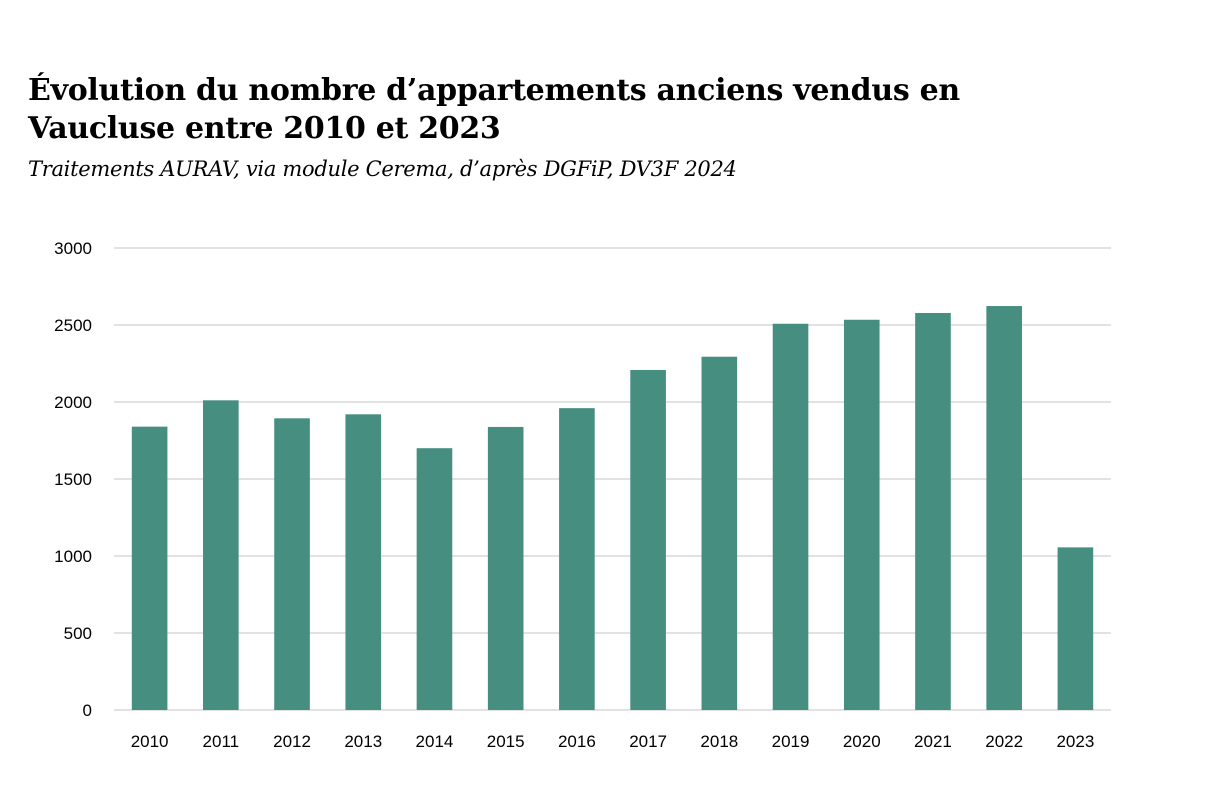  Describe the element at coordinates (790, 516) in the screenshot. I see `bar-2019` at that location.